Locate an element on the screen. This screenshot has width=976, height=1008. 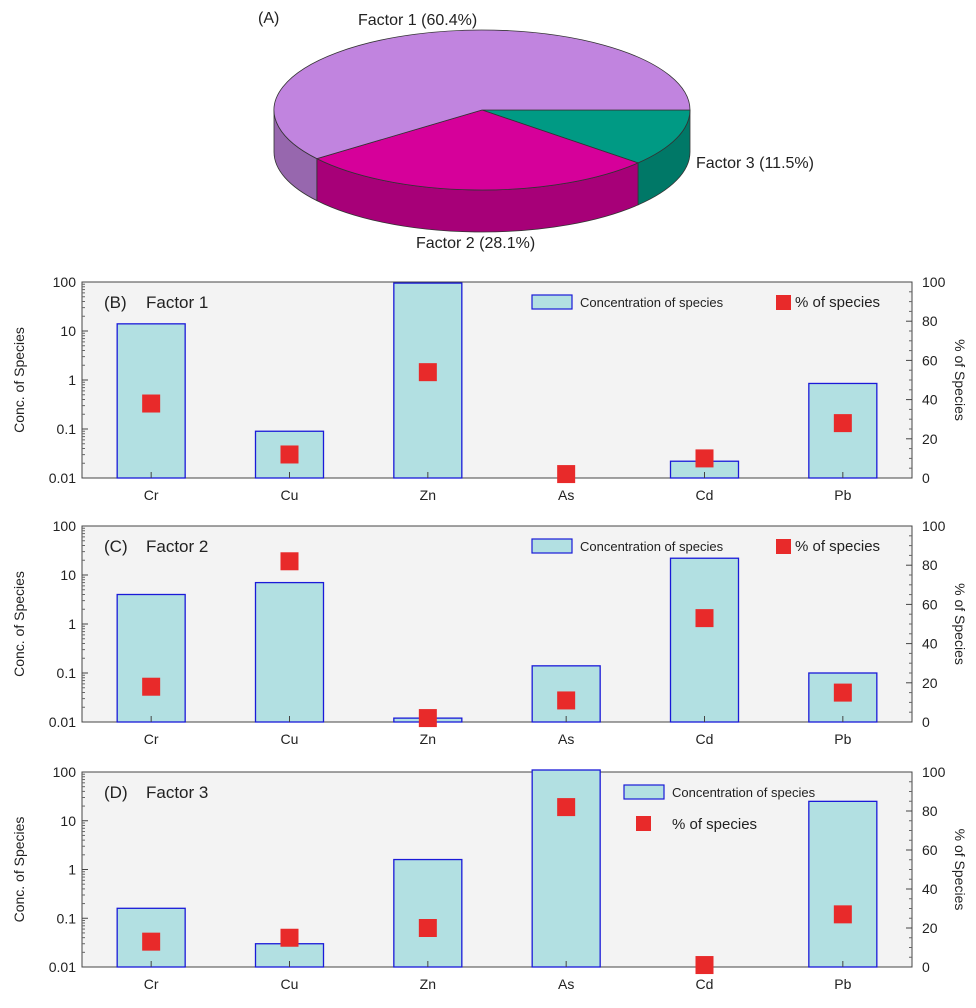
bar-zn is located at coordinates (428, 913).